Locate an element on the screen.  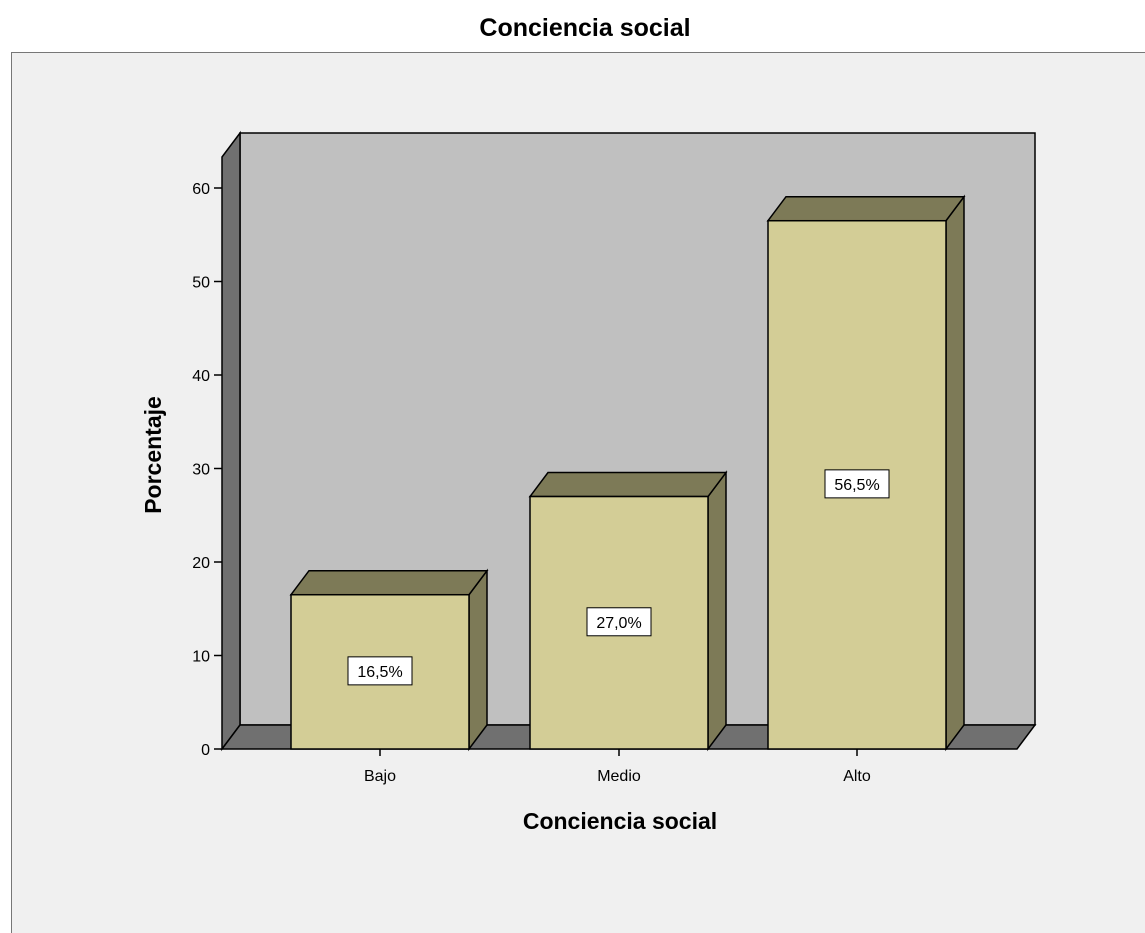
y-axis-title: Porcentaje is located at coordinates (153, 455).